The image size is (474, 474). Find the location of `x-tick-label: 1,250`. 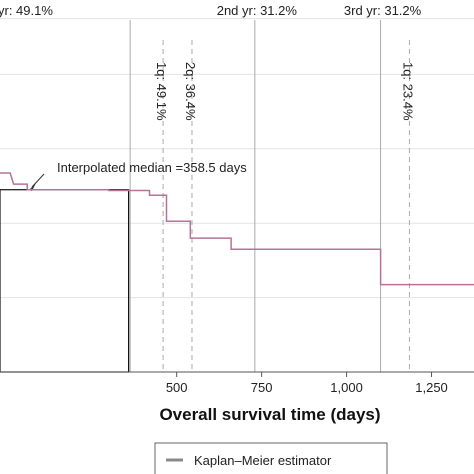

x-tick-label: 1,250 is located at coordinates (431, 387).